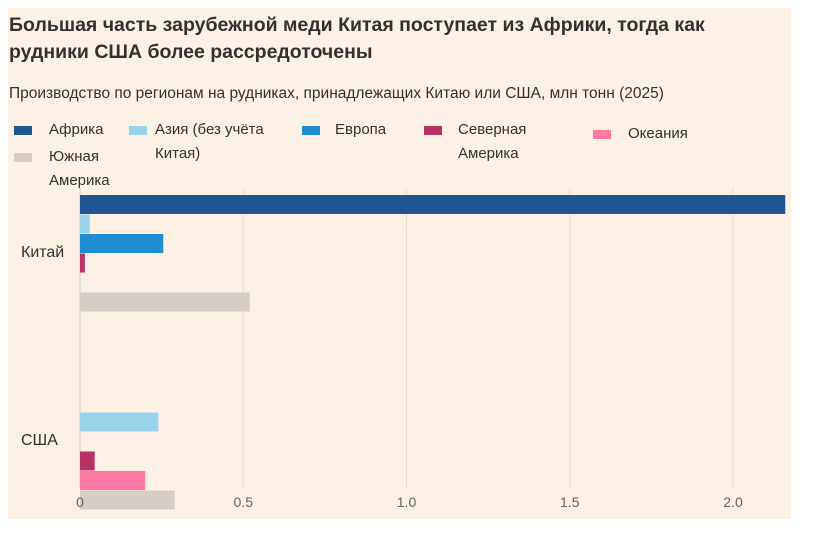 The height and width of the screenshot is (540, 822). I want to click on x-tick-label-0: 0, so click(80, 502).